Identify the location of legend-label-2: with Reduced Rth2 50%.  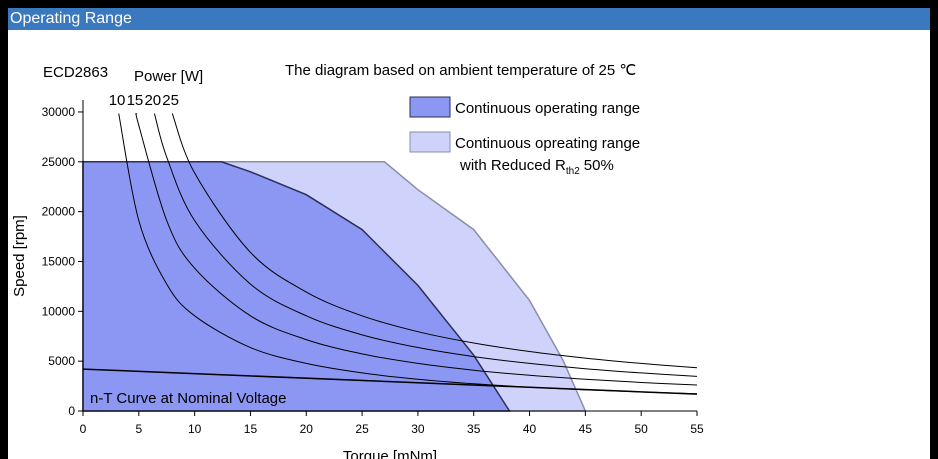
(536, 167).